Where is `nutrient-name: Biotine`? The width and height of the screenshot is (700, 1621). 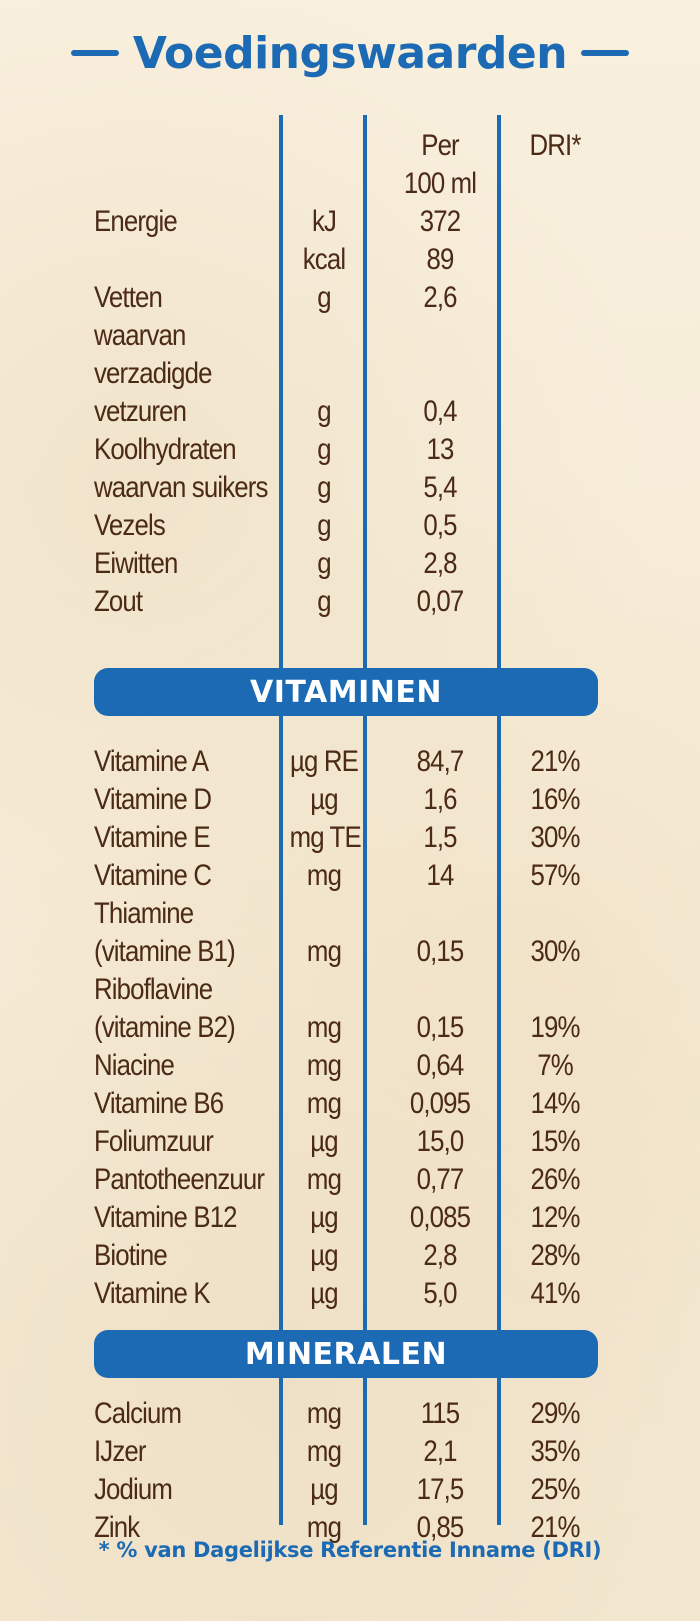 nutrient-name: Biotine is located at coordinates (131, 1255).